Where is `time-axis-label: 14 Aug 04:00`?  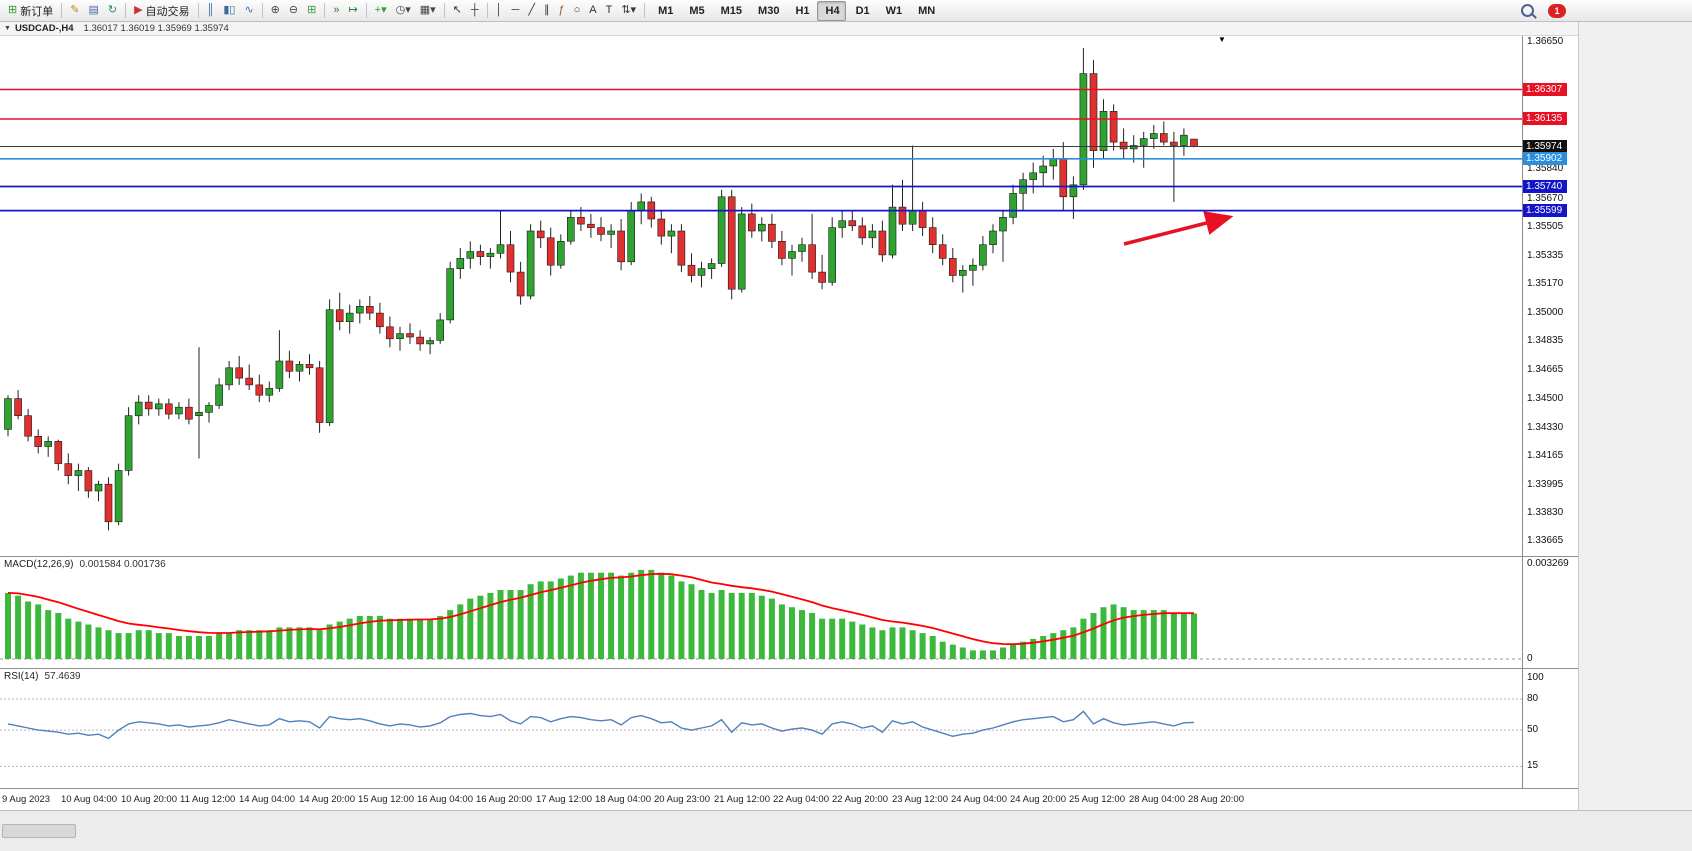 time-axis-label: 14 Aug 04:00 is located at coordinates (267, 799).